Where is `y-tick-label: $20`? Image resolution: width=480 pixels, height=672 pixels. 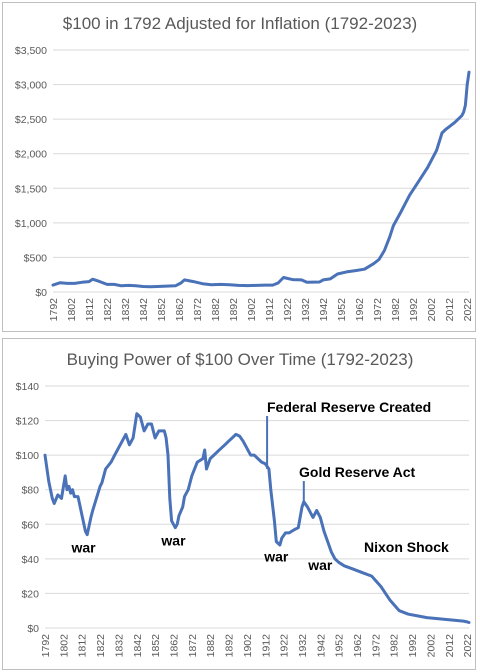
y-tick-label: $20 is located at coordinates (30, 594).